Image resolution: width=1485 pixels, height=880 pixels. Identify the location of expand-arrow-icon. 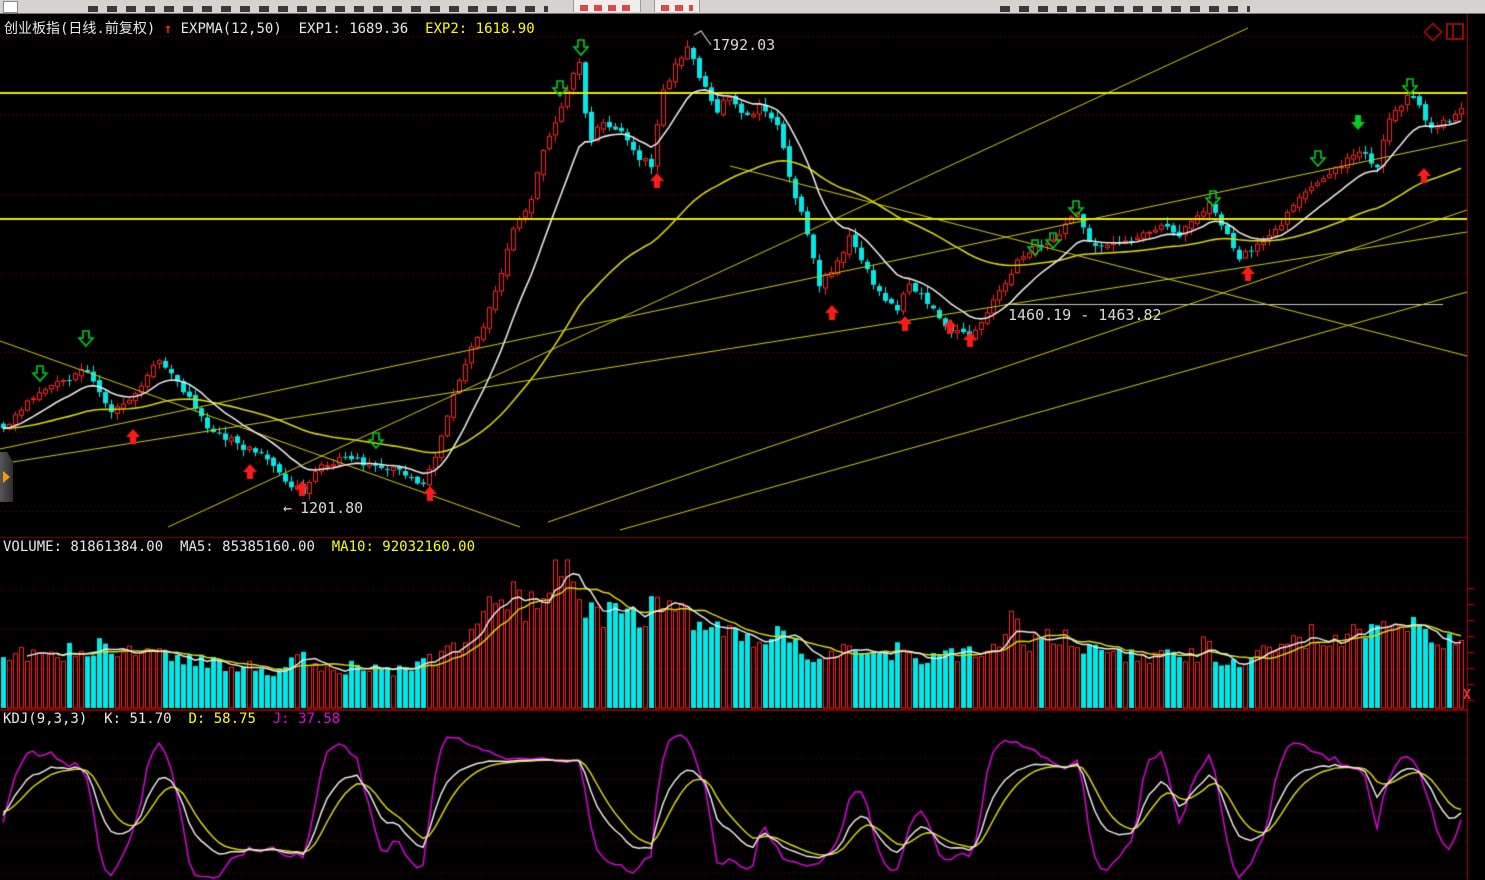
(6, 477).